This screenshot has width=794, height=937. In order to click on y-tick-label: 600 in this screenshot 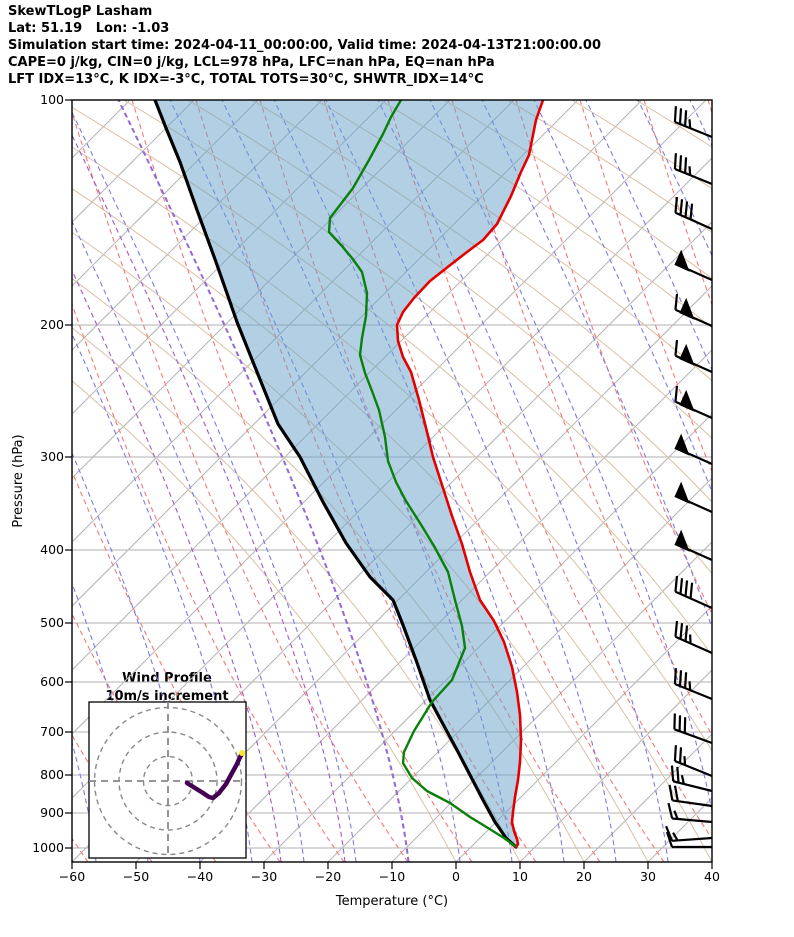, I will do `click(52, 681)`.